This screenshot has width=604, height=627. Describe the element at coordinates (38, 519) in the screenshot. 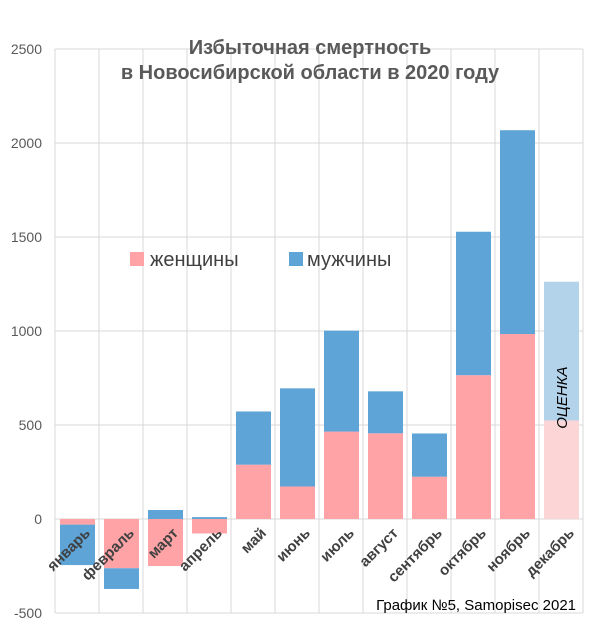

I see `y-tick-label: 0` at that location.